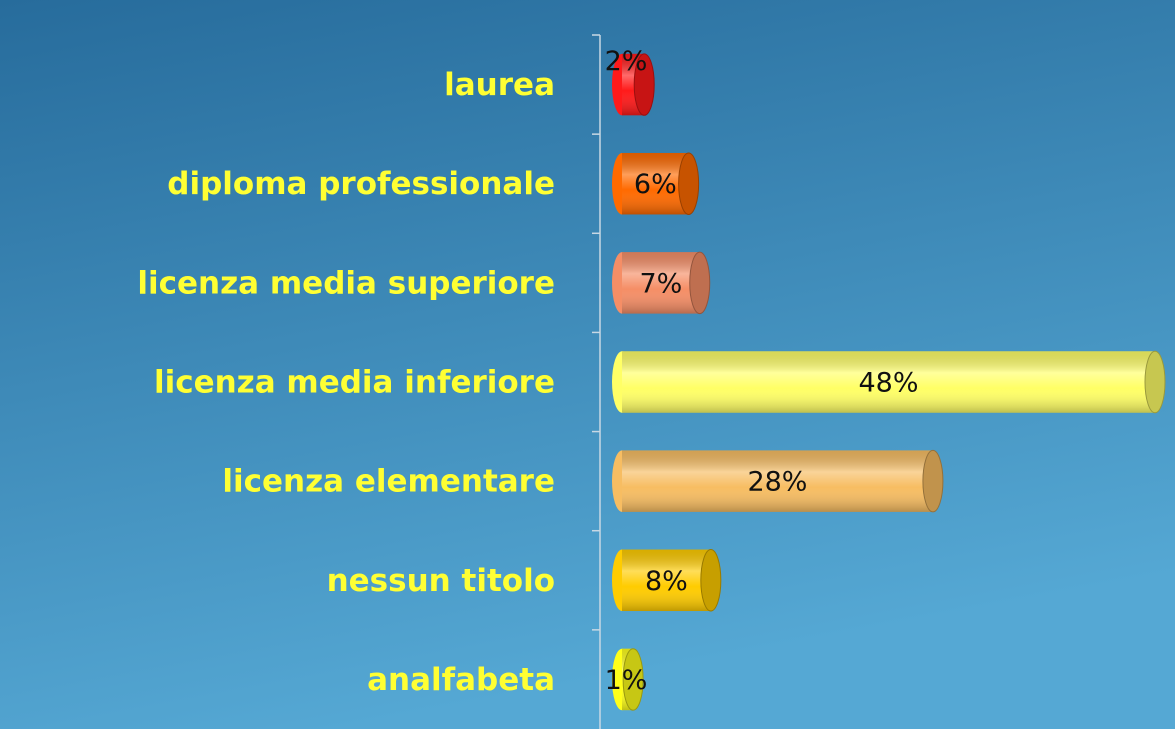 Image resolution: width=1175 pixels, height=729 pixels. What do you see at coordinates (461, 680) in the screenshot?
I see `category-label: analfabeta` at bounding box center [461, 680].